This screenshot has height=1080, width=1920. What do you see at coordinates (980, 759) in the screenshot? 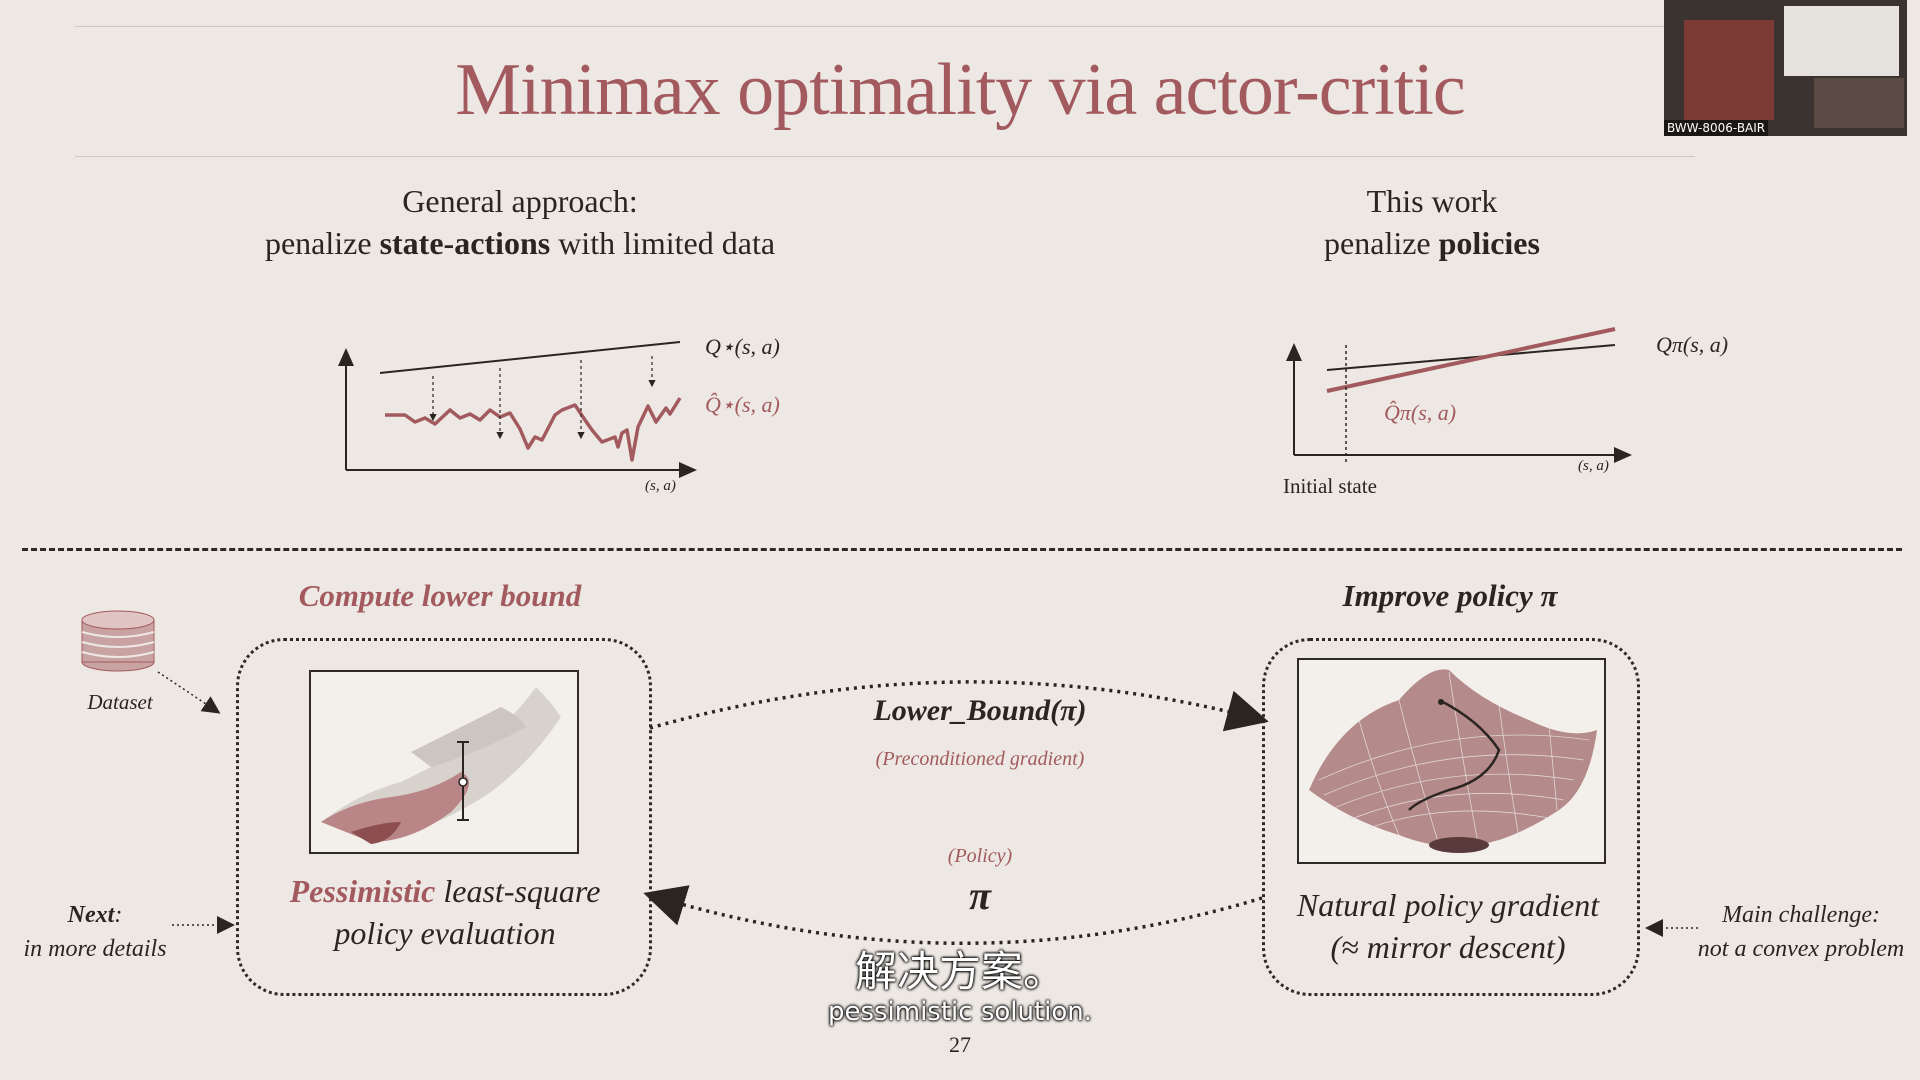
I see `preconditioned-label: (Preconditioned gradient)` at bounding box center [980, 759].